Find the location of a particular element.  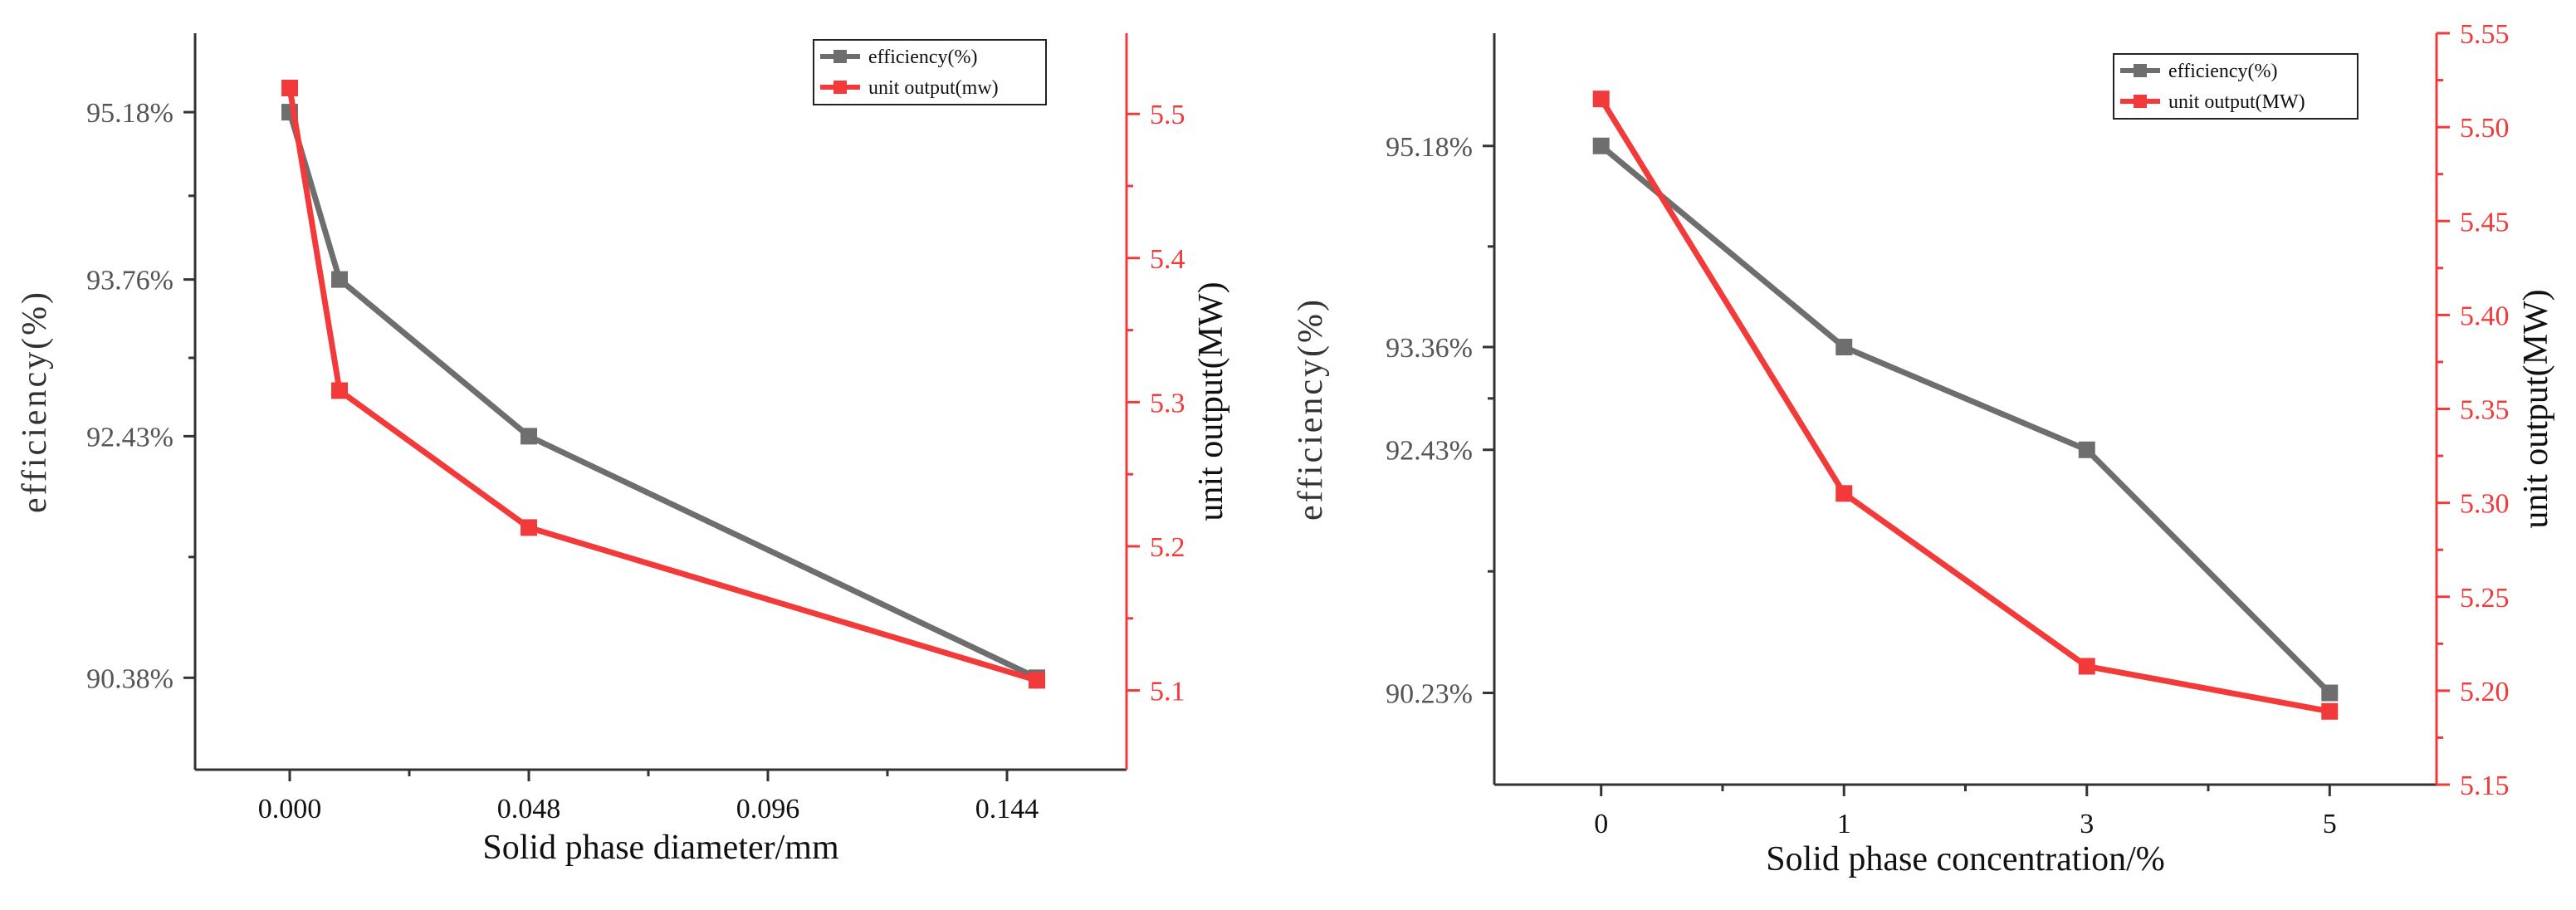

right-y-tick-label: 5.25 is located at coordinates (2485, 598).